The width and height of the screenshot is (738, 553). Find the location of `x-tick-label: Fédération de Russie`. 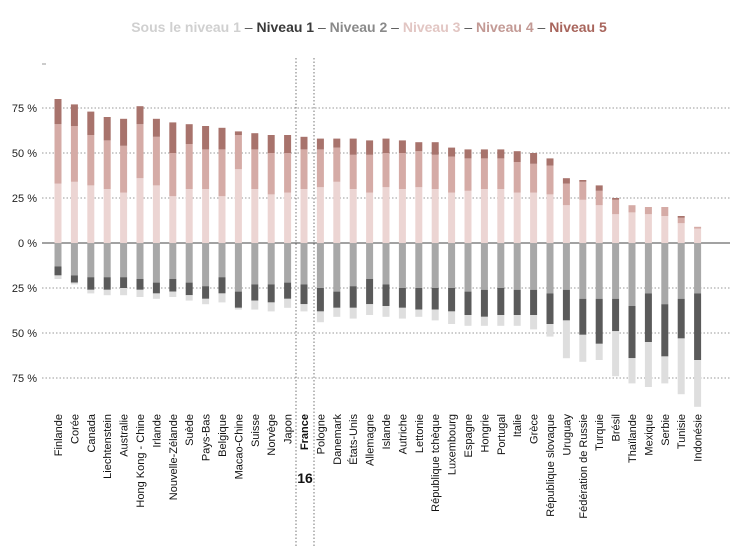

x-tick-label: Fédération de Russie is located at coordinates (584, 466).